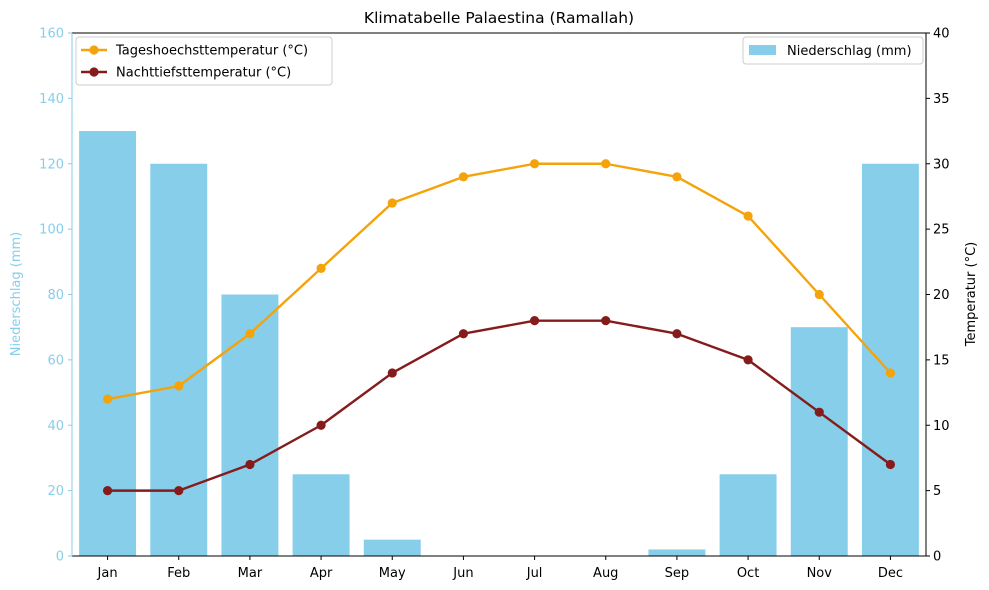  I want to click on legend-temp-box, so click(204, 61).